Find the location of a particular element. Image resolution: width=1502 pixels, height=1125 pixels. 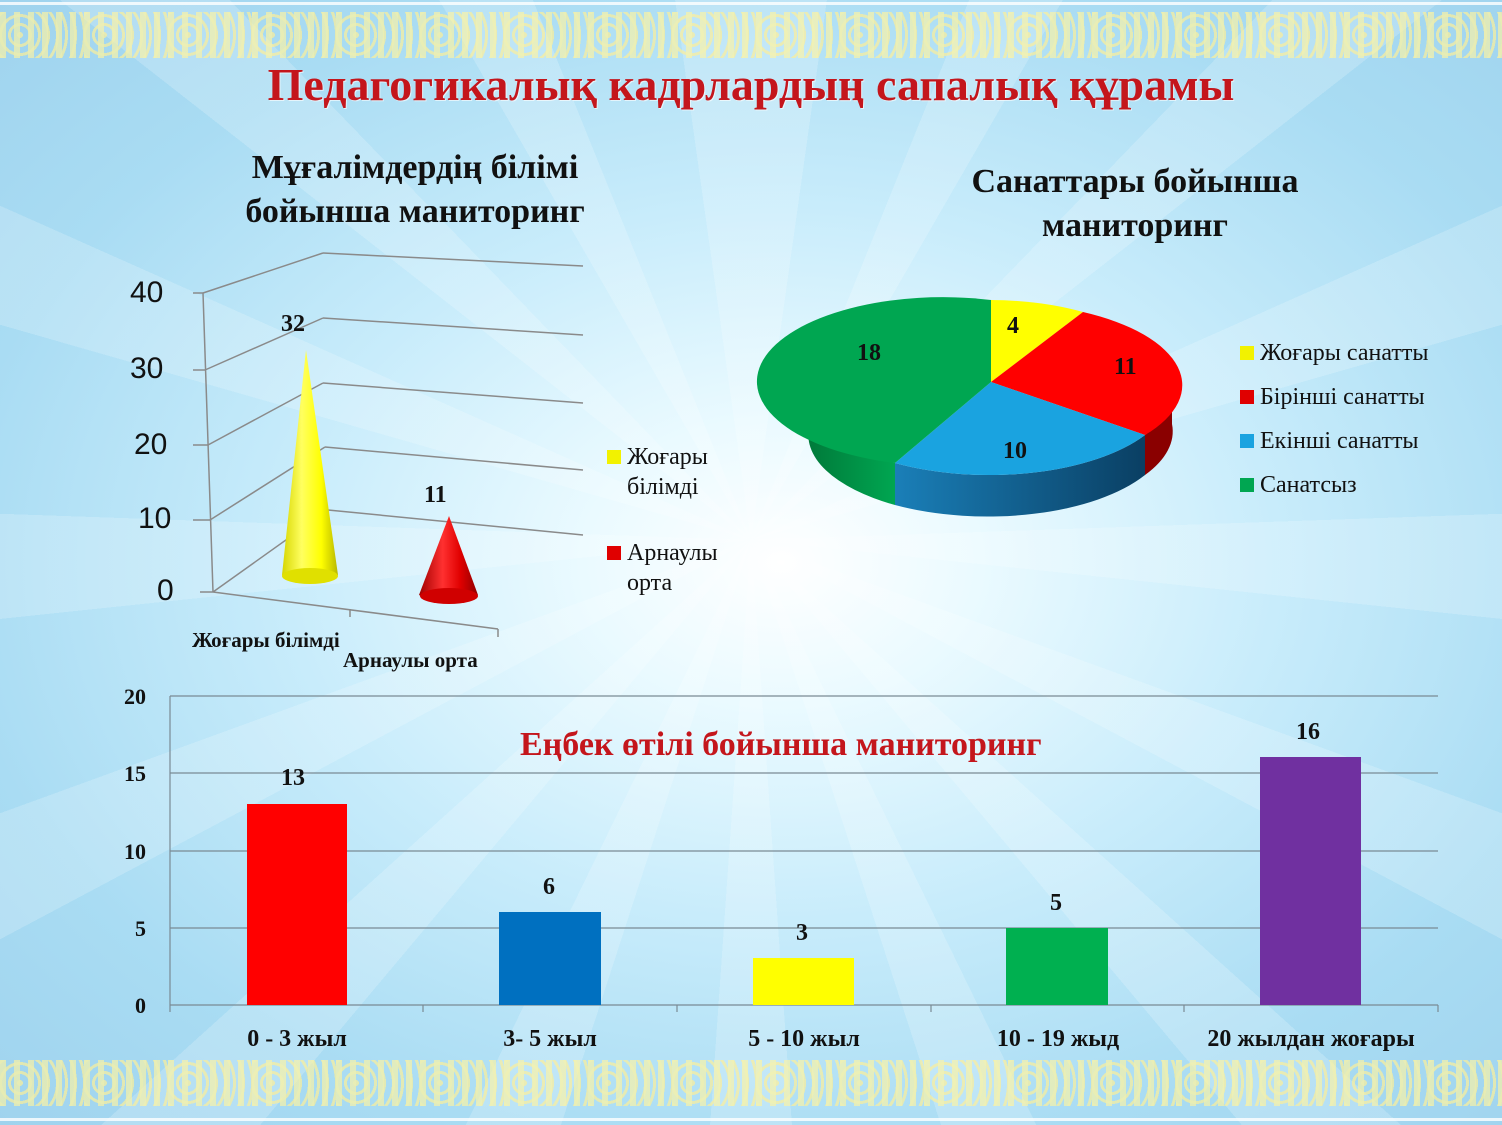

pie-slice-none is located at coordinates (873, 380).